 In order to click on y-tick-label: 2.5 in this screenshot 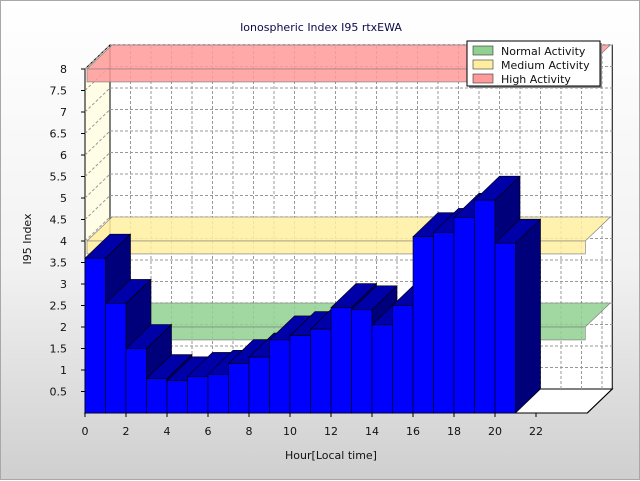, I will do `click(59, 306)`.